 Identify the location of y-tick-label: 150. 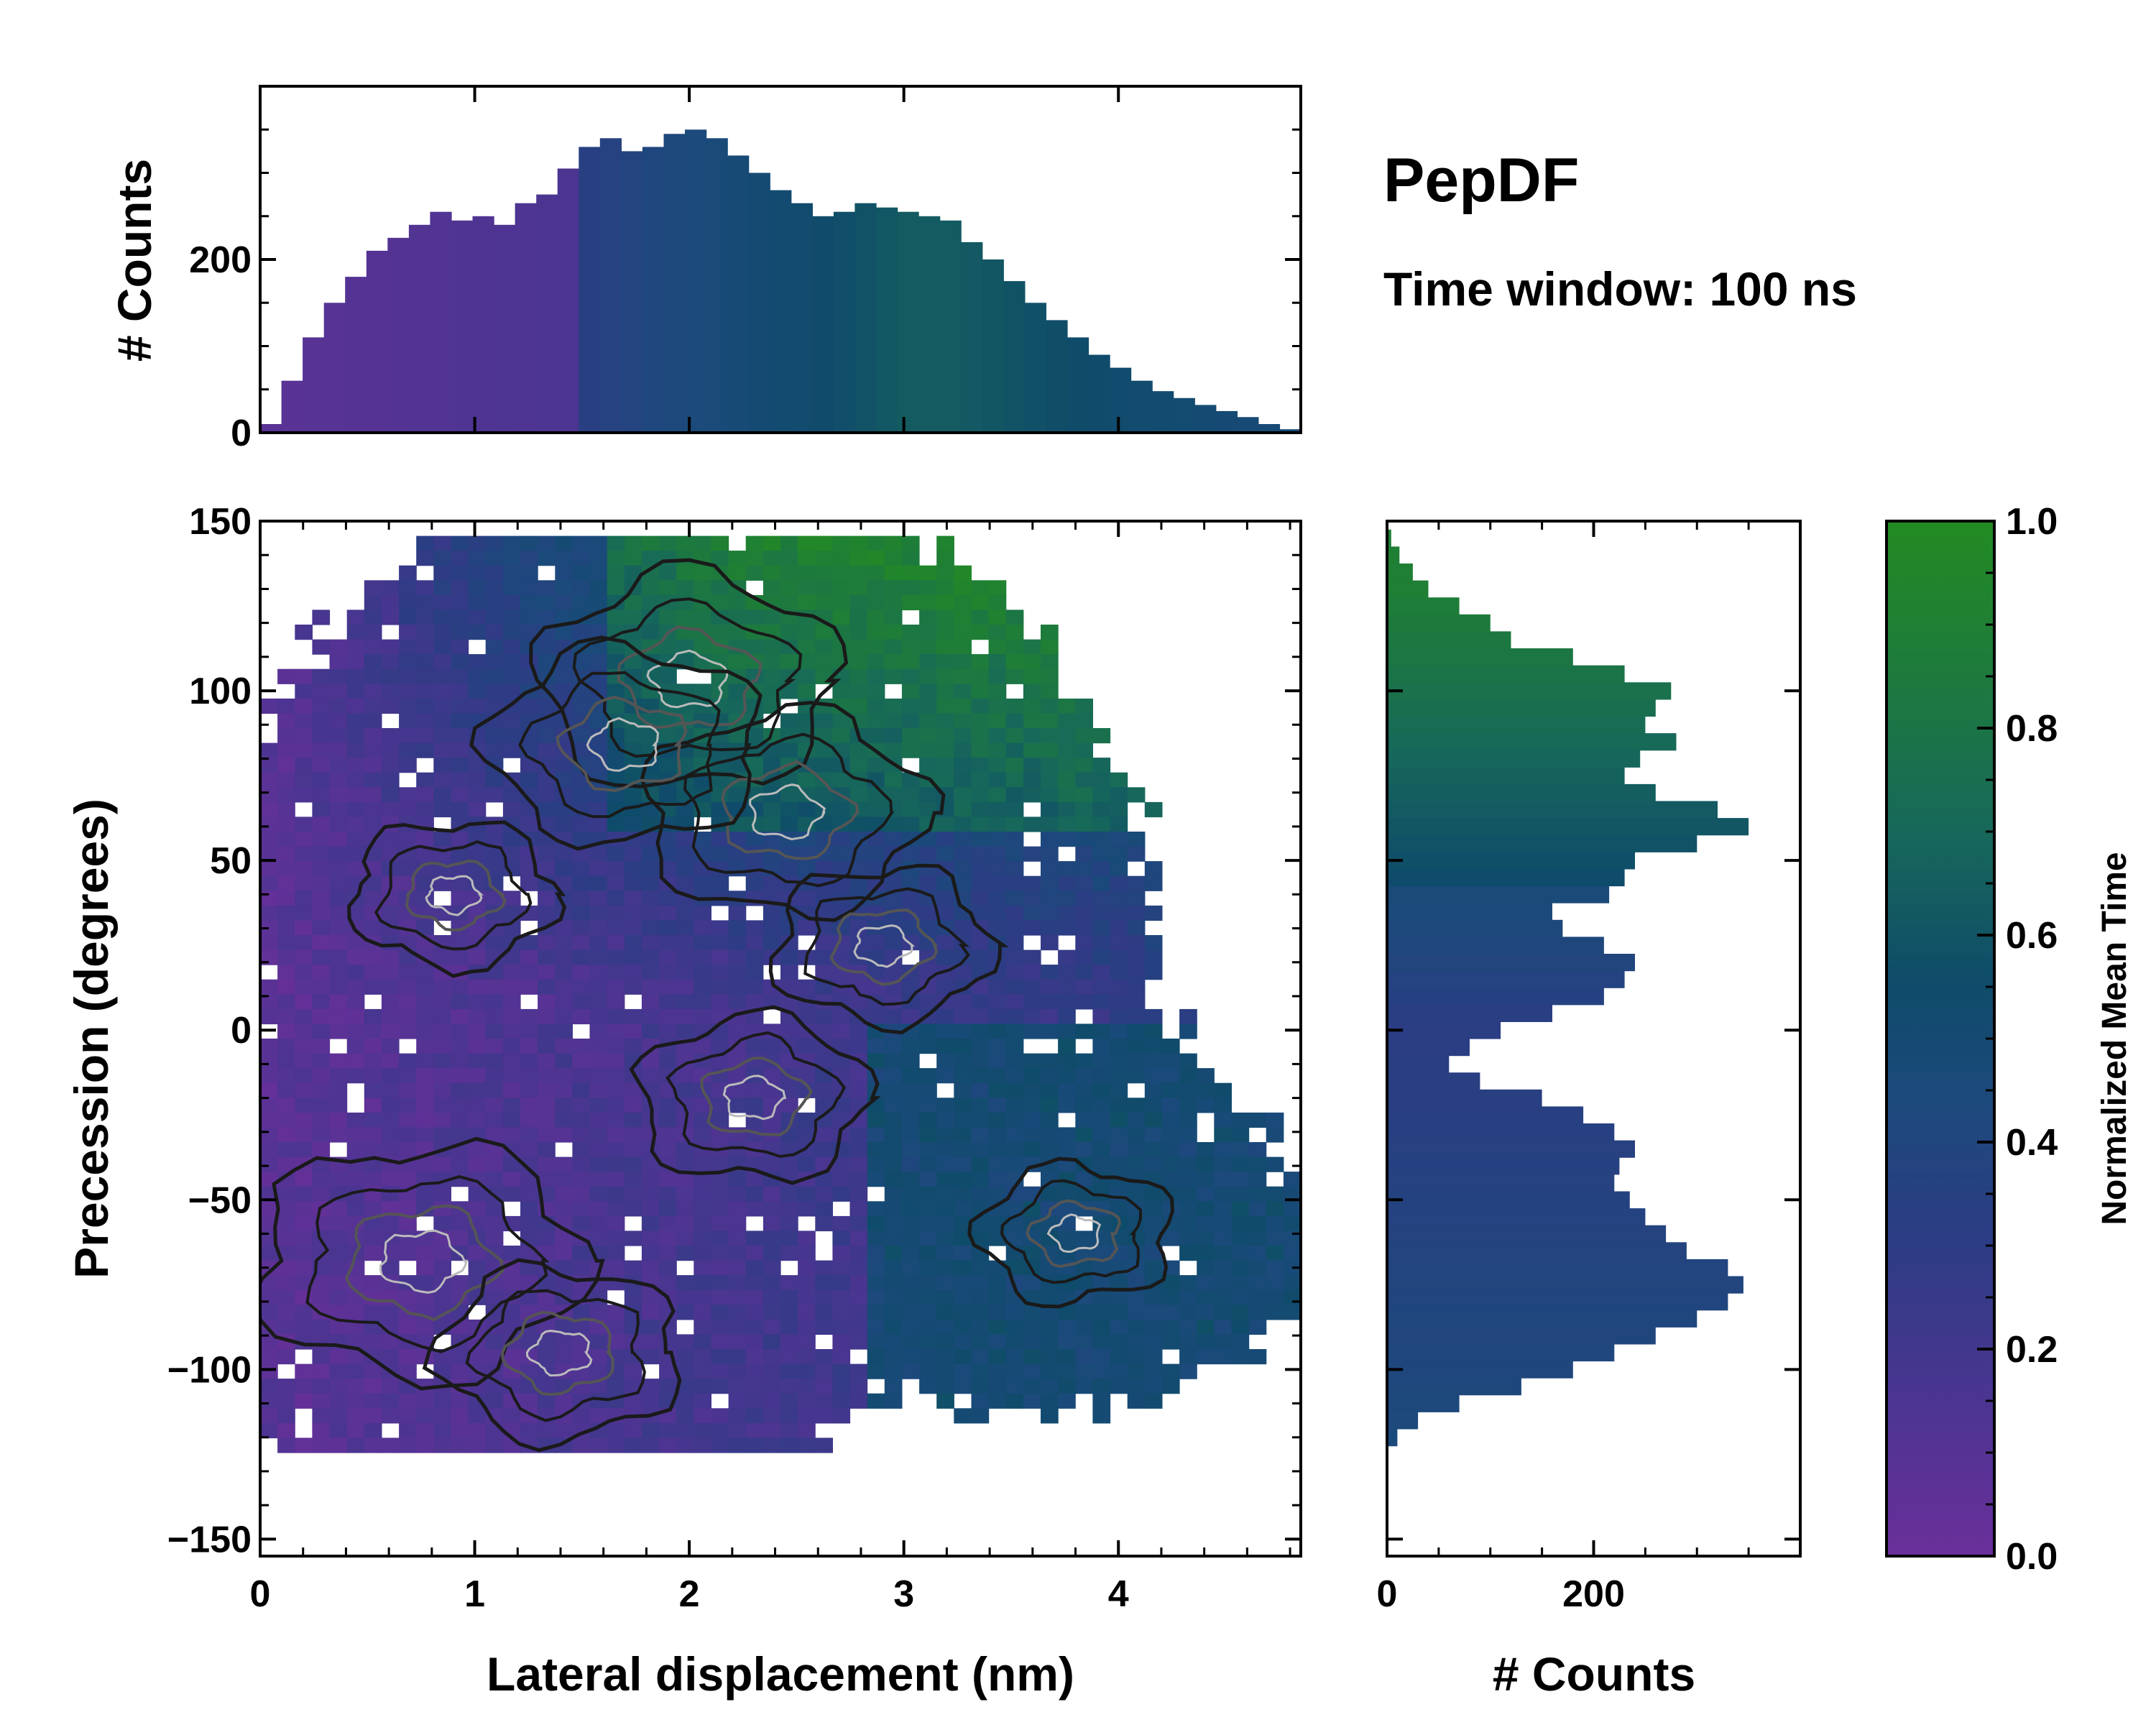
(220, 522).